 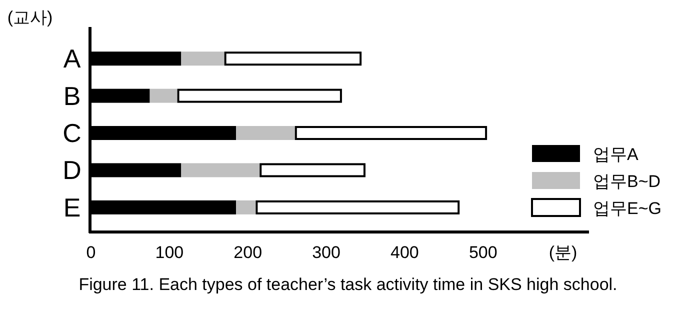 What do you see at coordinates (348, 284) in the screenshot?
I see `caption: Figure 11. Each types of teacher’s task activity time in SKS high school.` at bounding box center [348, 284].